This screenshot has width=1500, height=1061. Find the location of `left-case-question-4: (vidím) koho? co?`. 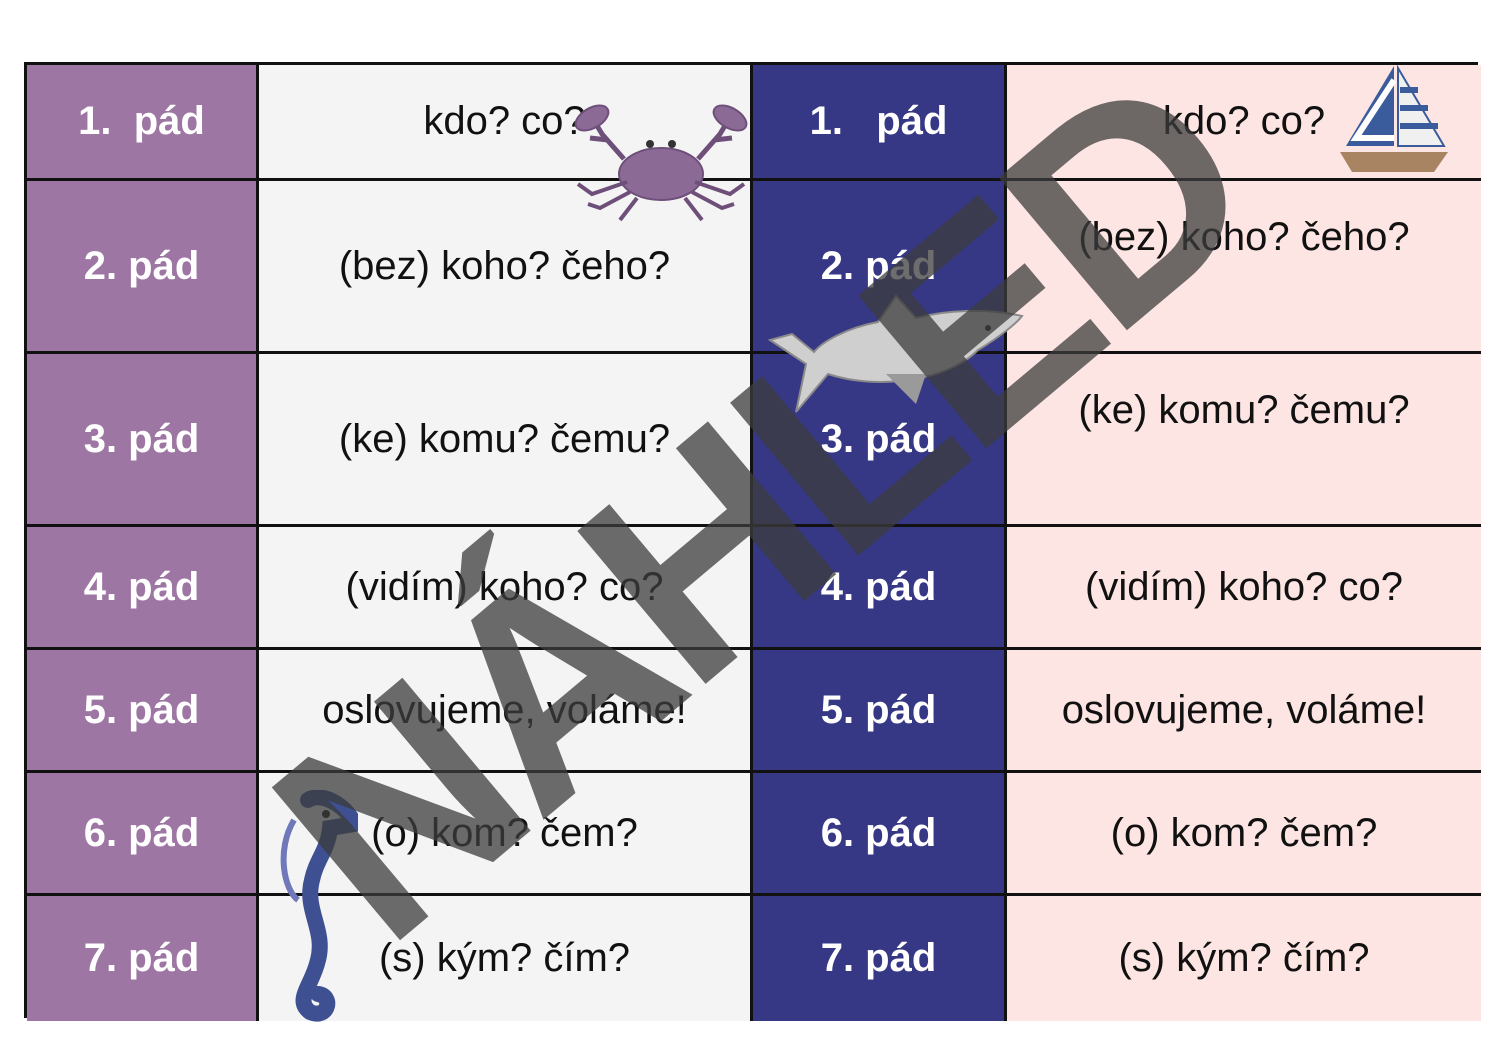

left-case-question-4: (vidím) koho? co? is located at coordinates (506, 588).